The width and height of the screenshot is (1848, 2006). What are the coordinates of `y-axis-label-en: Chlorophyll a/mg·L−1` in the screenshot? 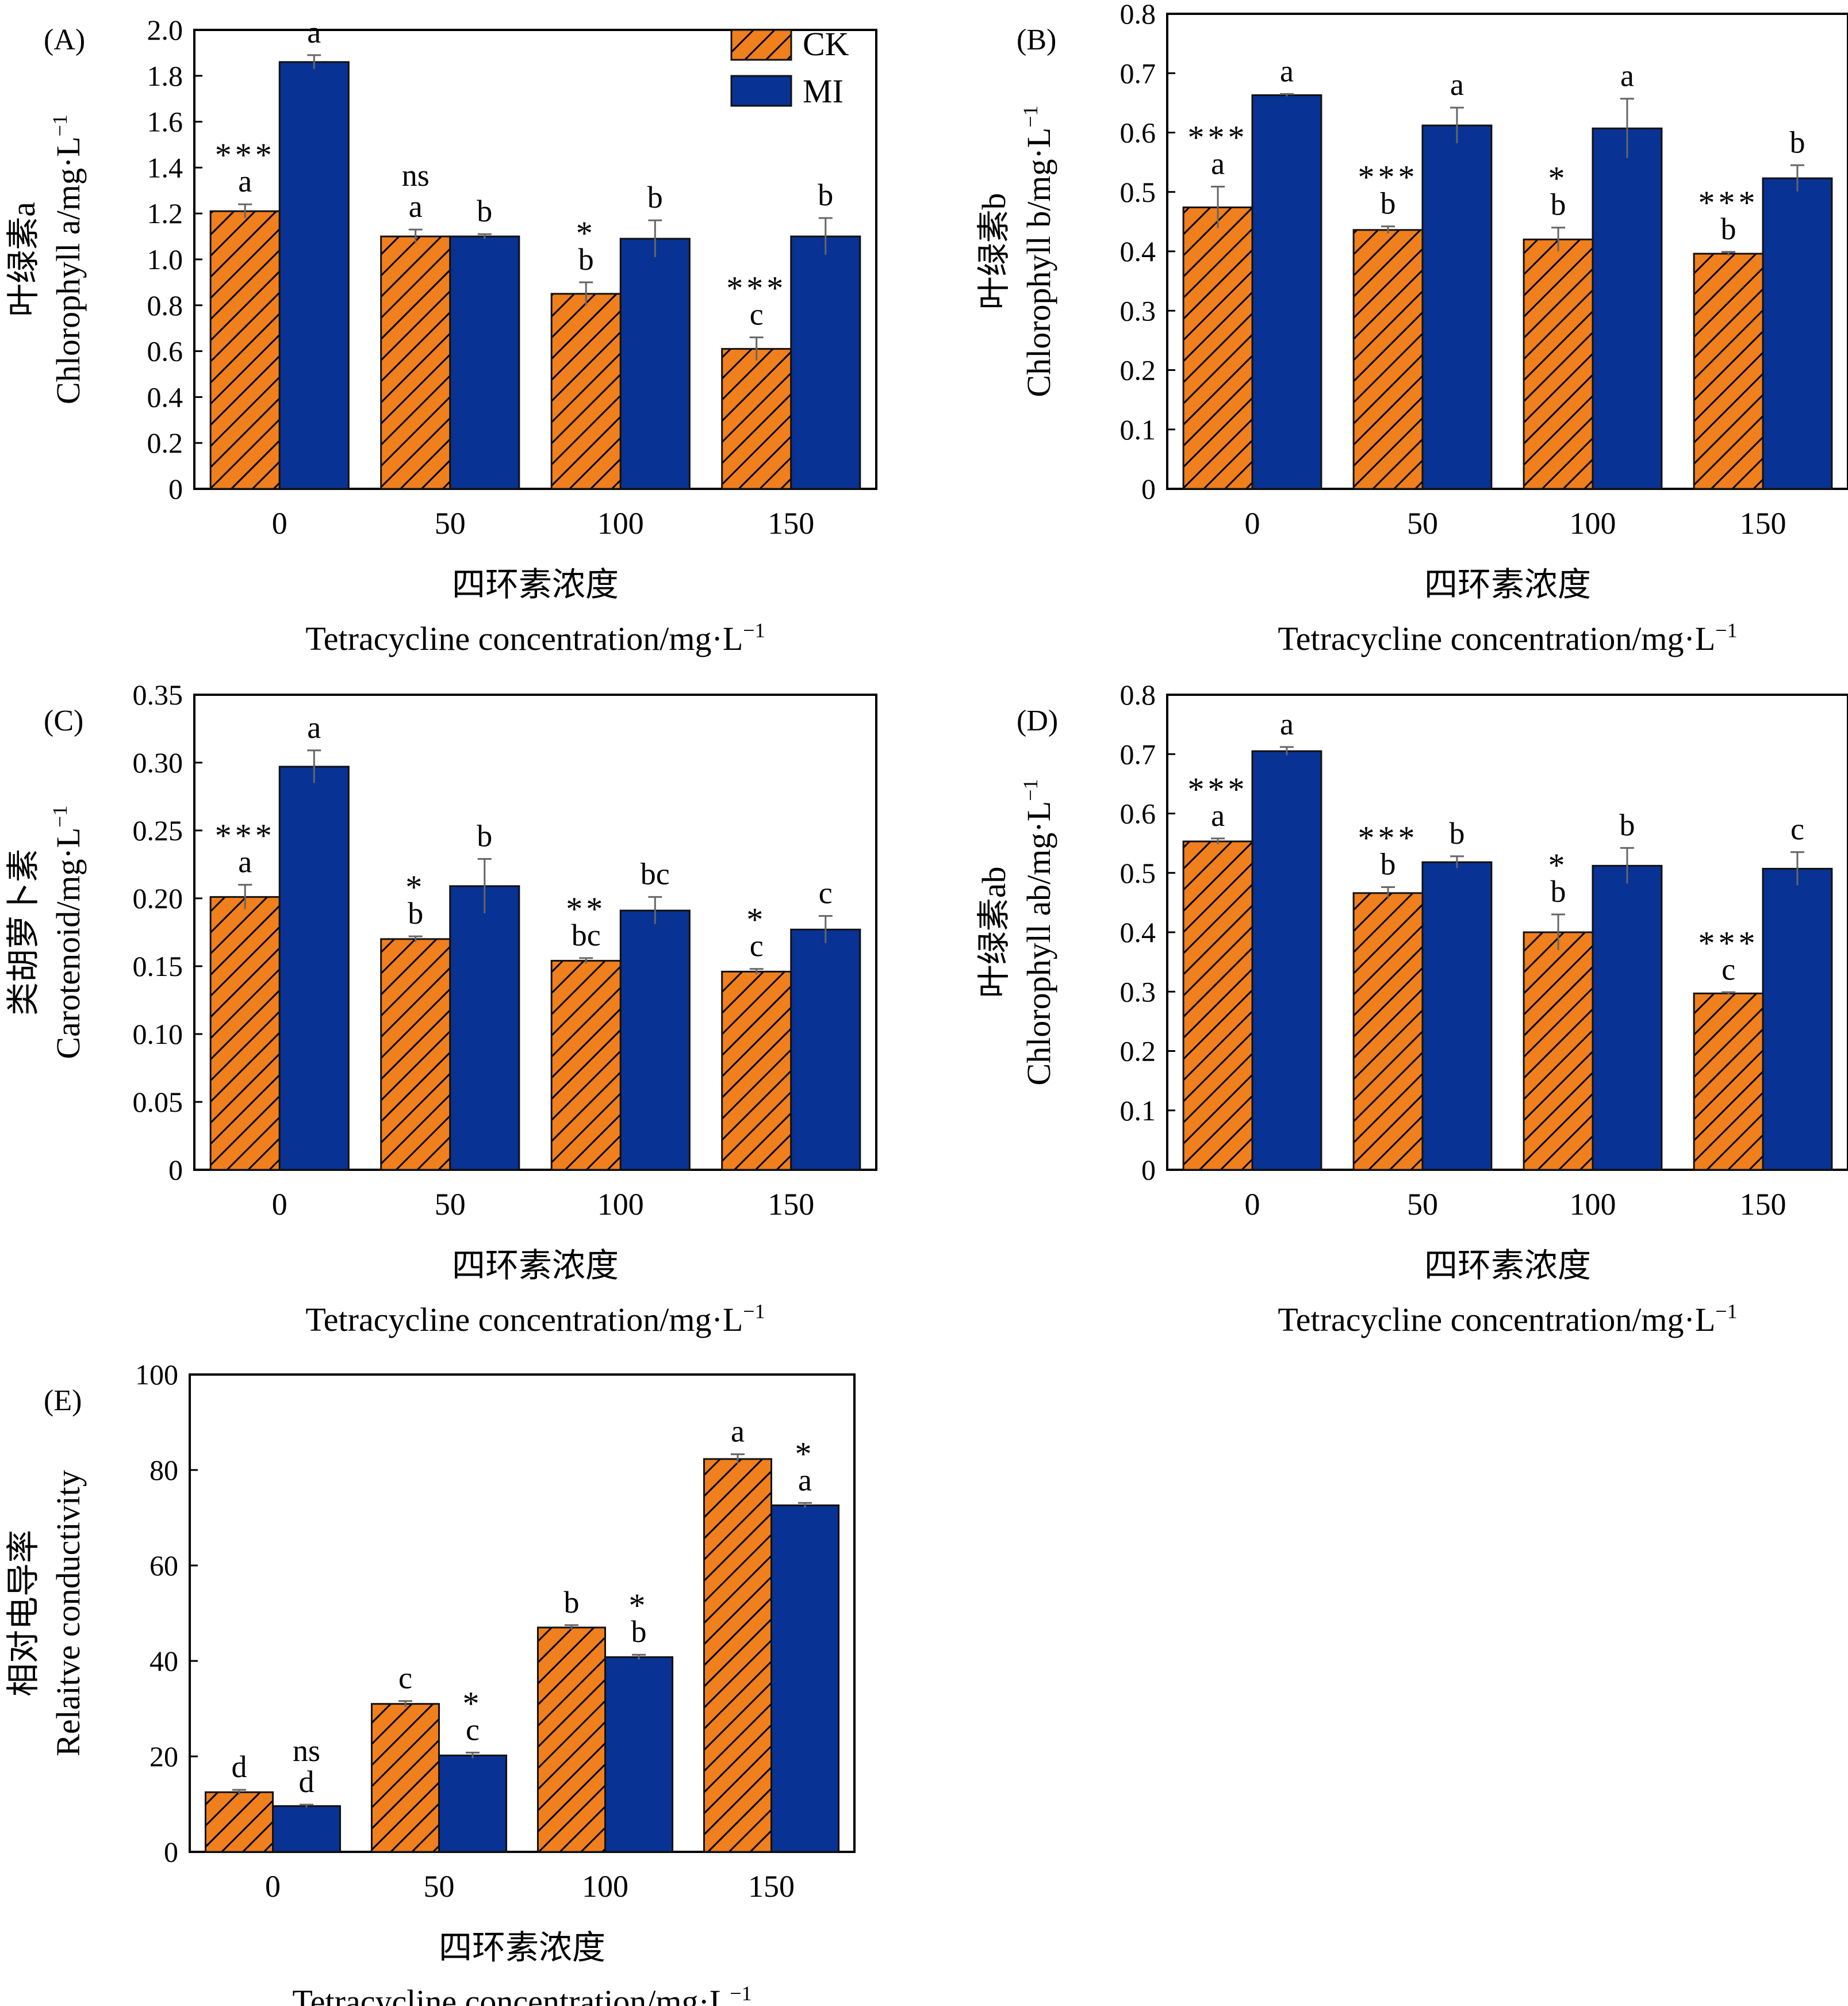 It's located at (67, 259).